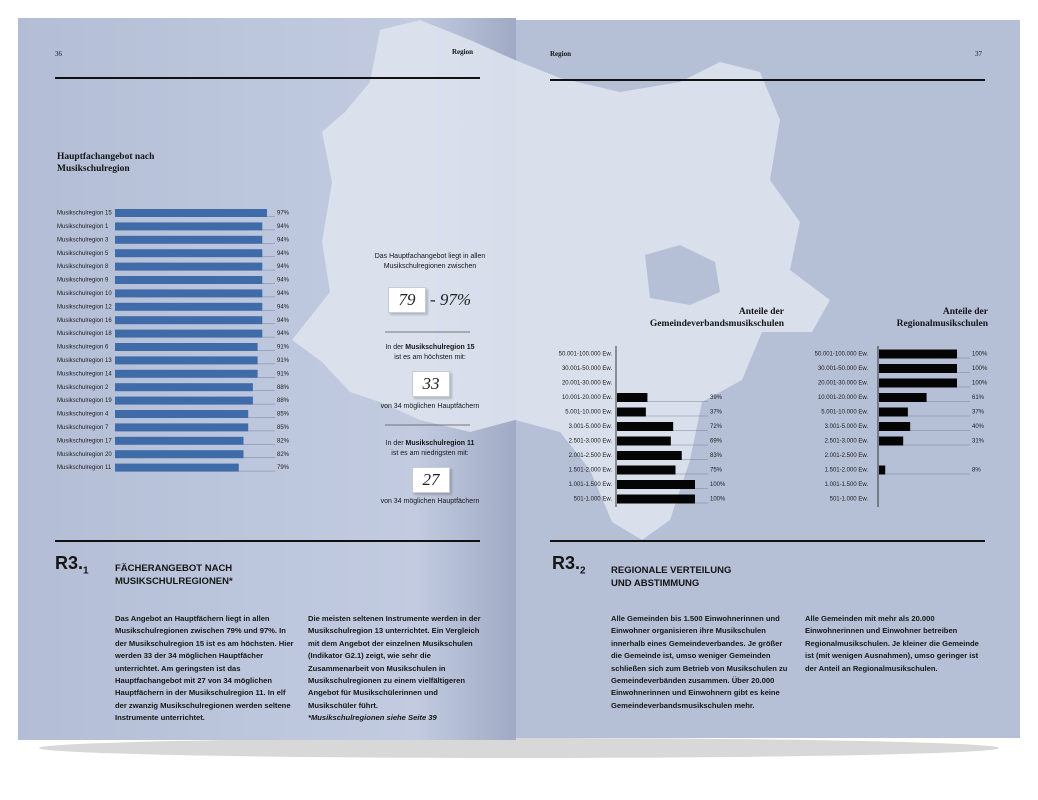 This screenshot has height=800, width=1038. What do you see at coordinates (430, 357) in the screenshot?
I see `text: ist es am höchsten mit:` at bounding box center [430, 357].